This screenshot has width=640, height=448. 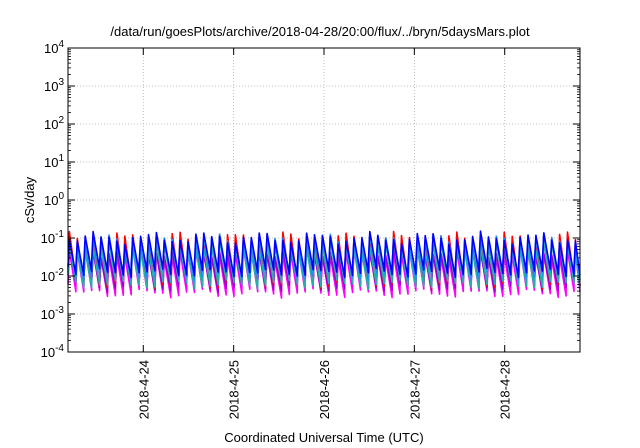 What do you see at coordinates (143, 389) in the screenshot?
I see `x-tick-label: 2018-4-24` at bounding box center [143, 389].